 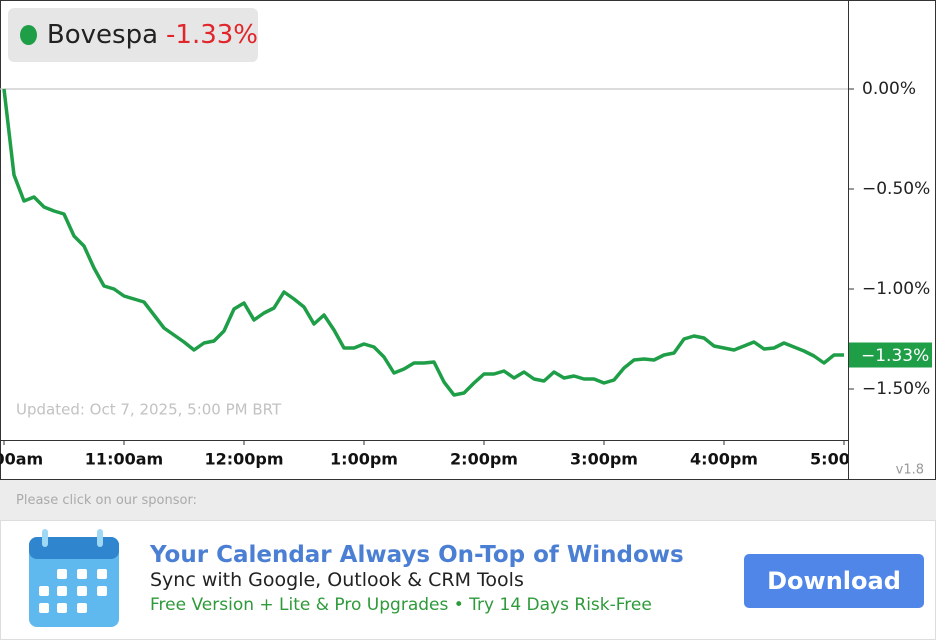 I want to click on sponsor-band, so click(x=468, y=500).